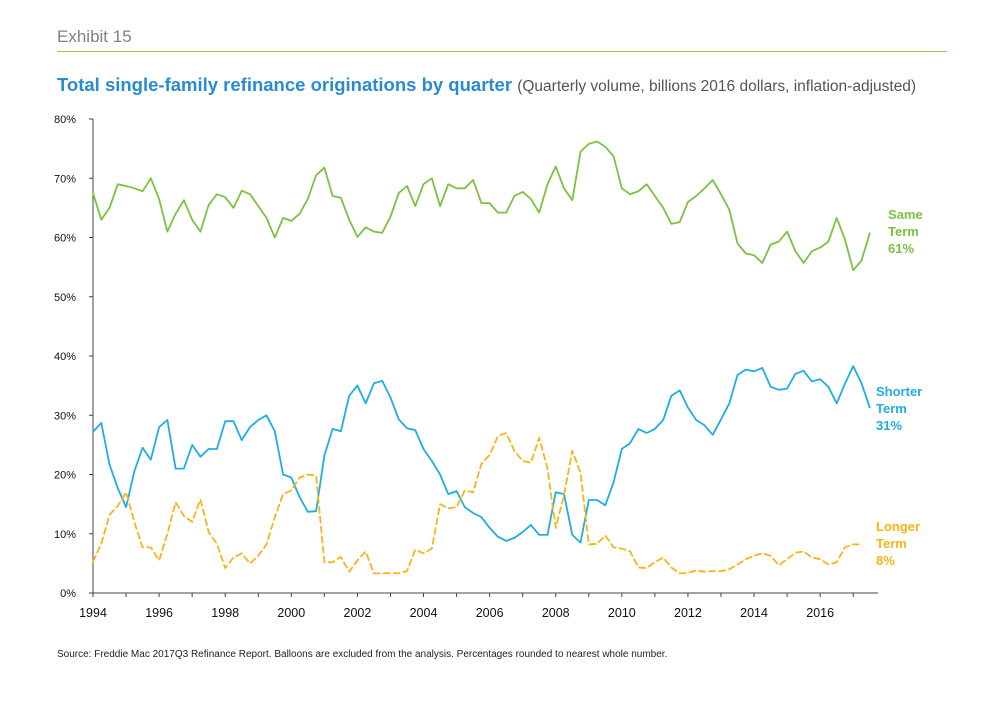  What do you see at coordinates (820, 613) in the screenshot?
I see `x-tick-label: 2016` at bounding box center [820, 613].